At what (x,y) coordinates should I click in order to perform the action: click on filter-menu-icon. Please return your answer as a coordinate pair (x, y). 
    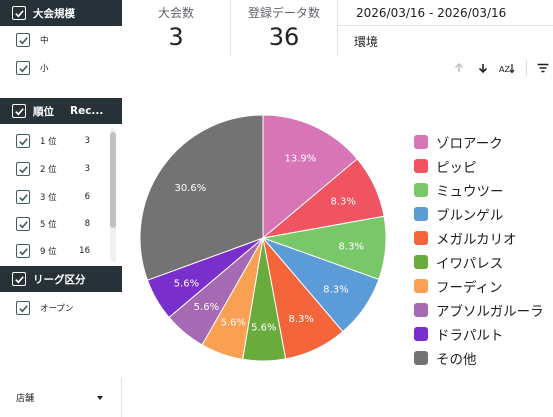
    Looking at the image, I should click on (543, 68).